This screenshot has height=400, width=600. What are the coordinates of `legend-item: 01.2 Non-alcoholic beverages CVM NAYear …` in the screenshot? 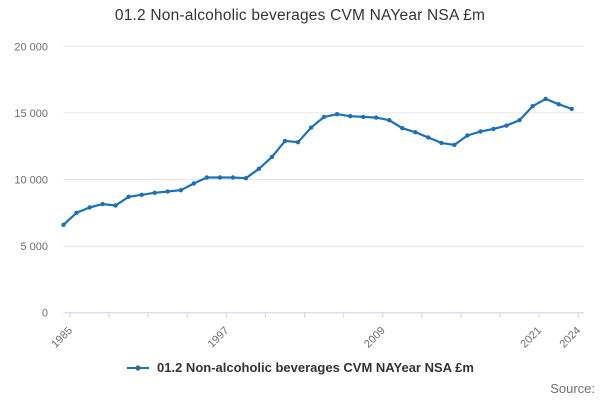 It's located at (300, 367).